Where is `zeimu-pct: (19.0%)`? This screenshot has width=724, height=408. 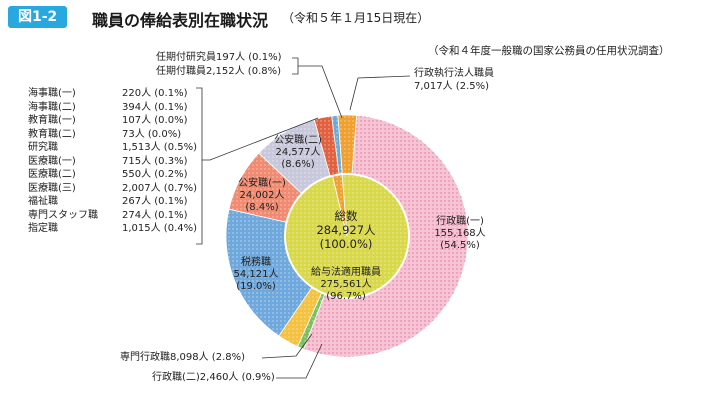 zeimu-pct: (19.0%) is located at coordinates (256, 286).